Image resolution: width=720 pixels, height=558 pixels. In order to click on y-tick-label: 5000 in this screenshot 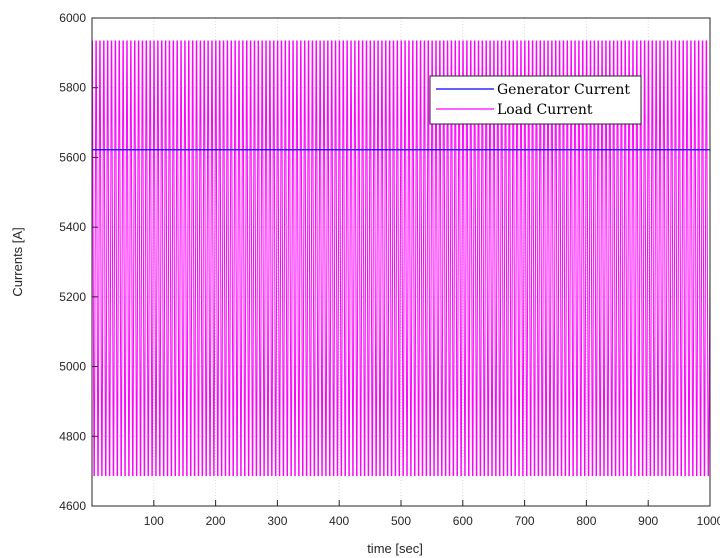, I will do `click(72, 367)`.